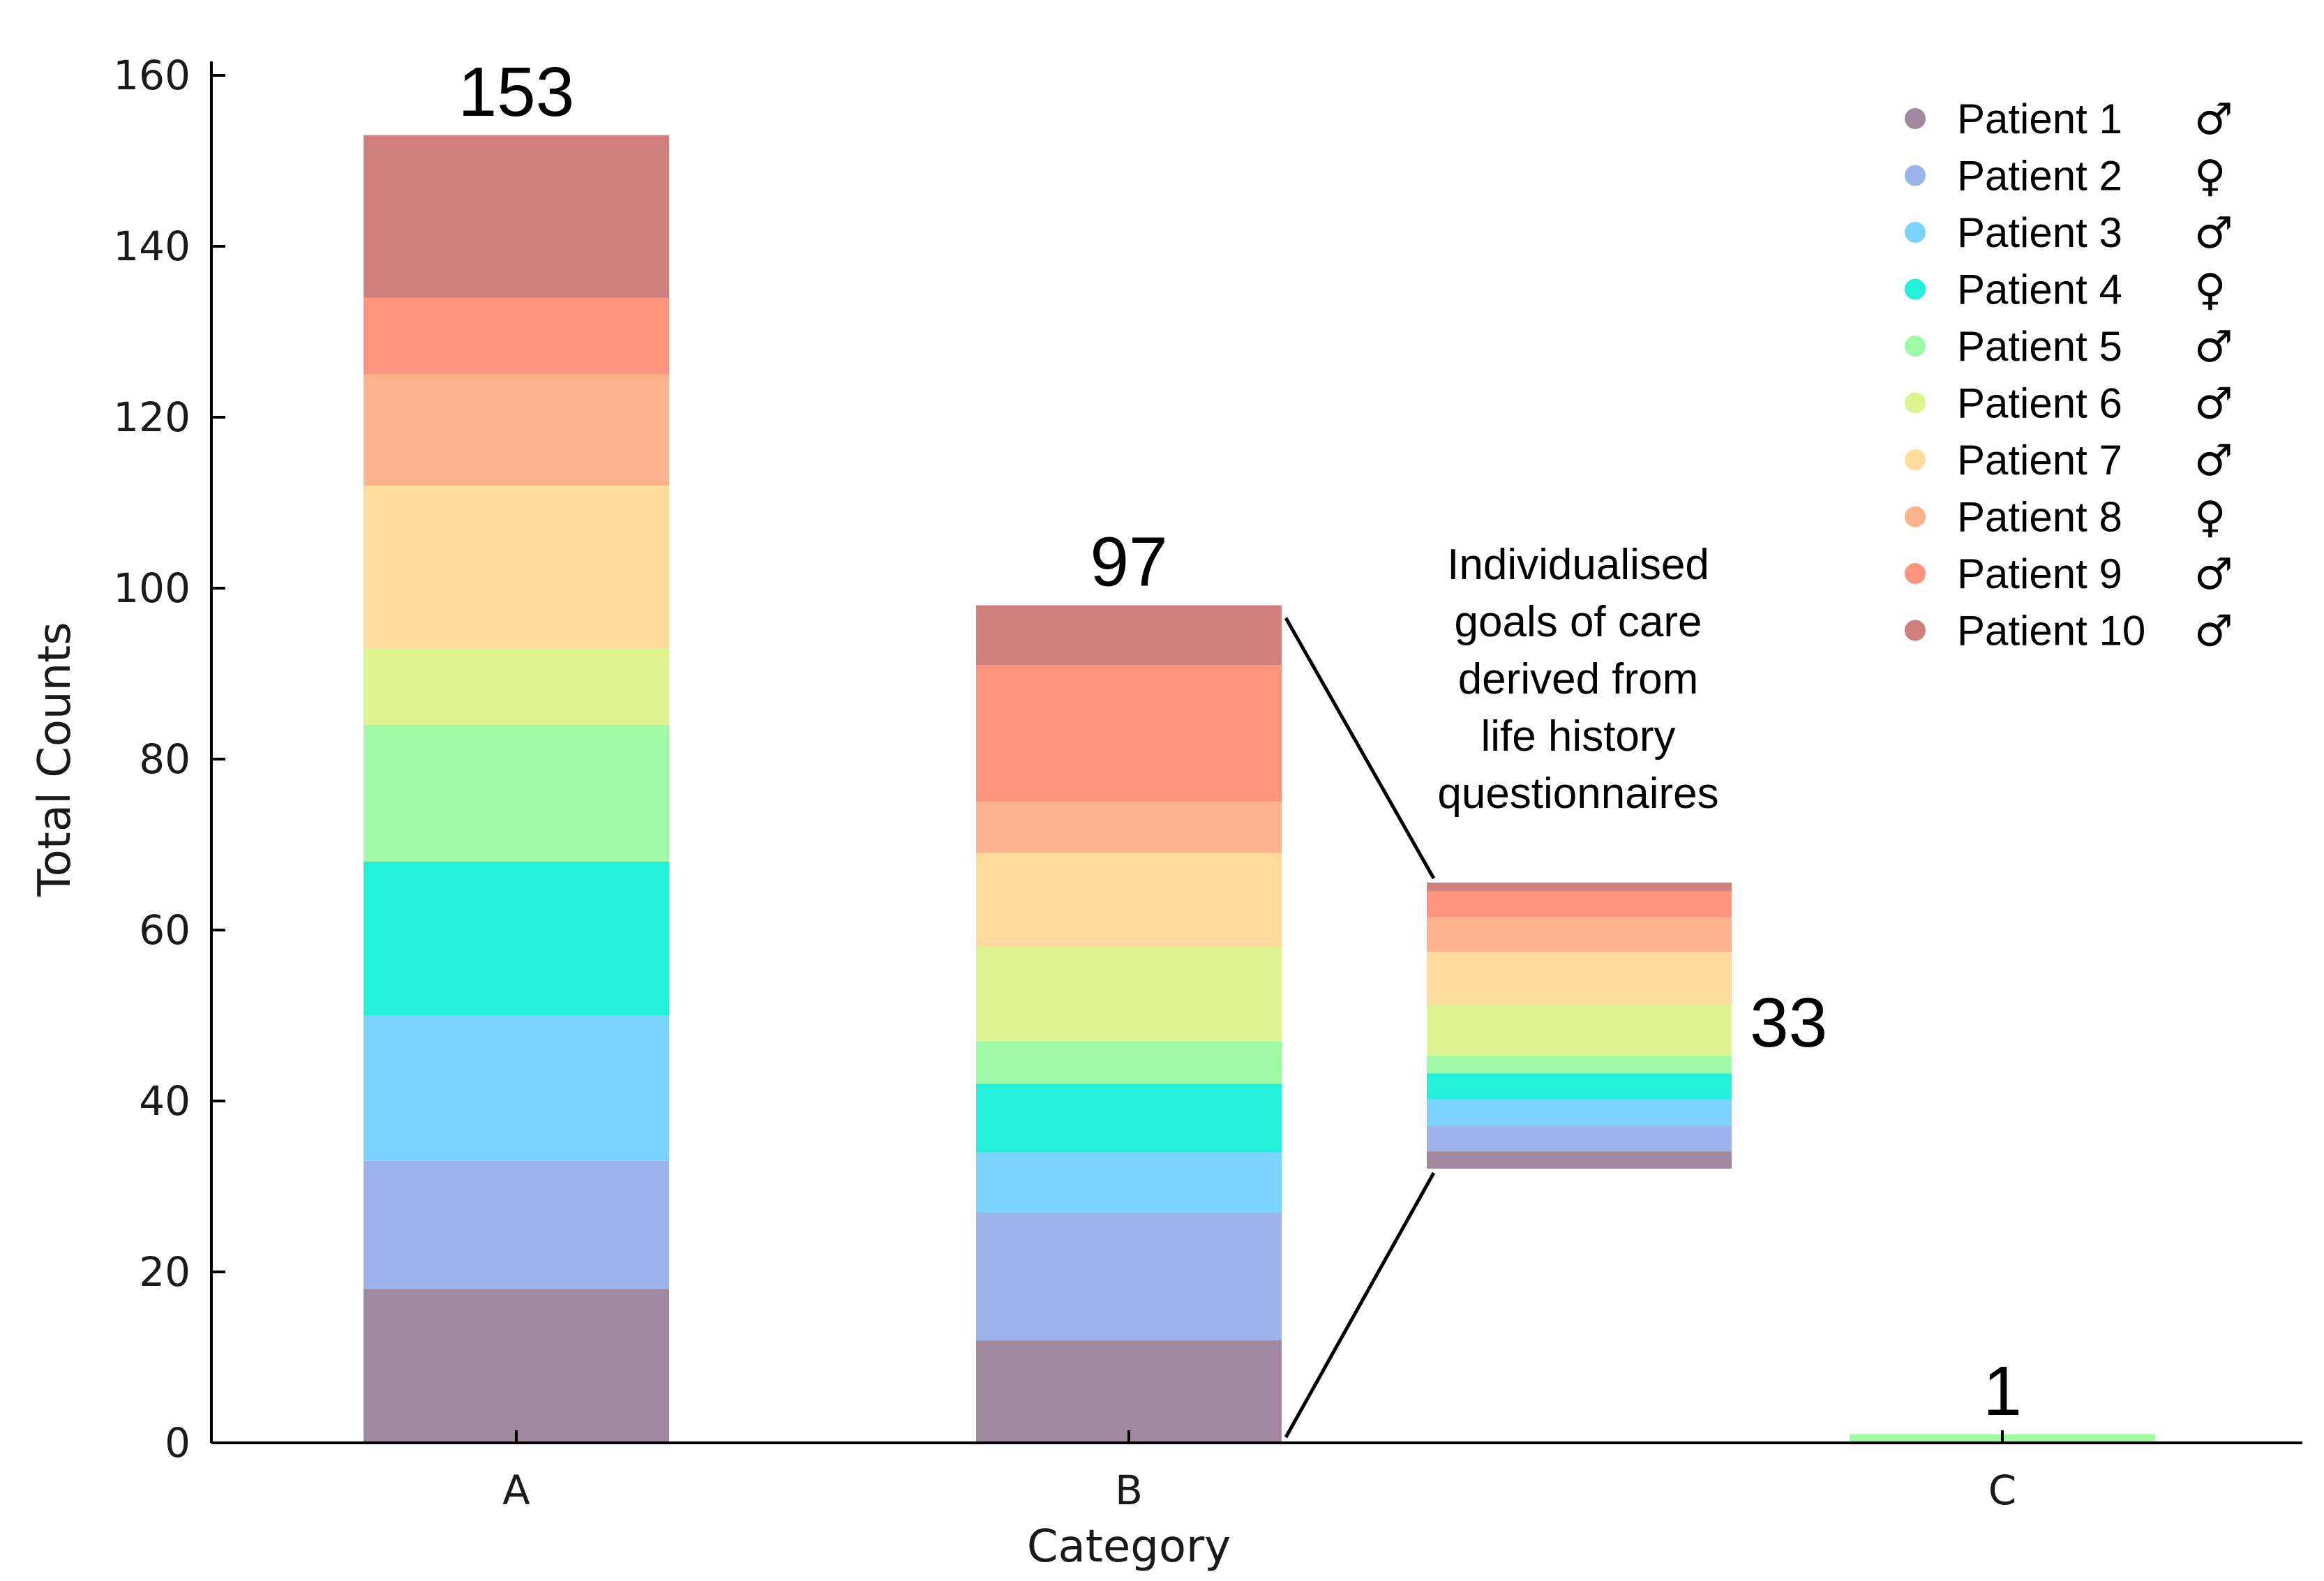 The width and height of the screenshot is (2324, 1581). Describe the element at coordinates (2210, 289) in the screenshot. I see `legend-sex-symbol-patient-4: ♀` at that location.